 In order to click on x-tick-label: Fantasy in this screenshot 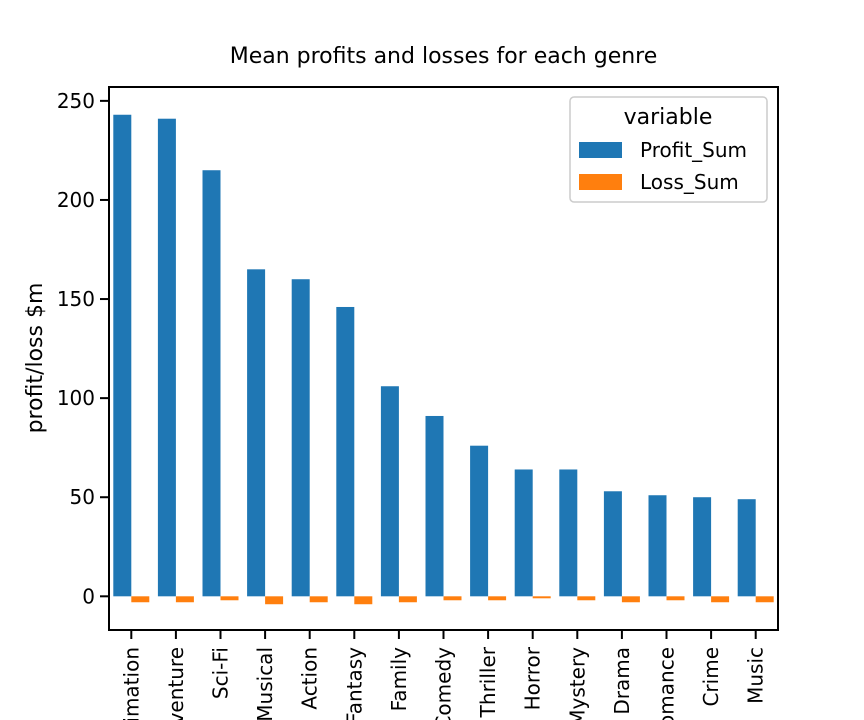, I will do `click(354, 683)`.